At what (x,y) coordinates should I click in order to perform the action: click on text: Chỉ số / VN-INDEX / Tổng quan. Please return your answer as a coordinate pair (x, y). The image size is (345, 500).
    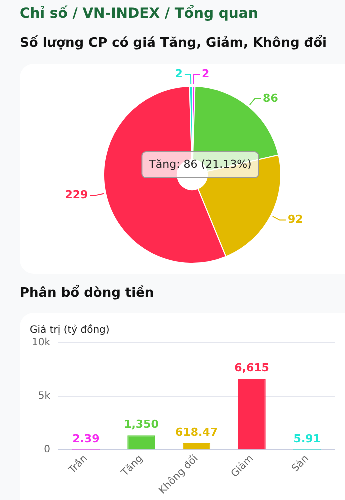
    Looking at the image, I should click on (139, 14).